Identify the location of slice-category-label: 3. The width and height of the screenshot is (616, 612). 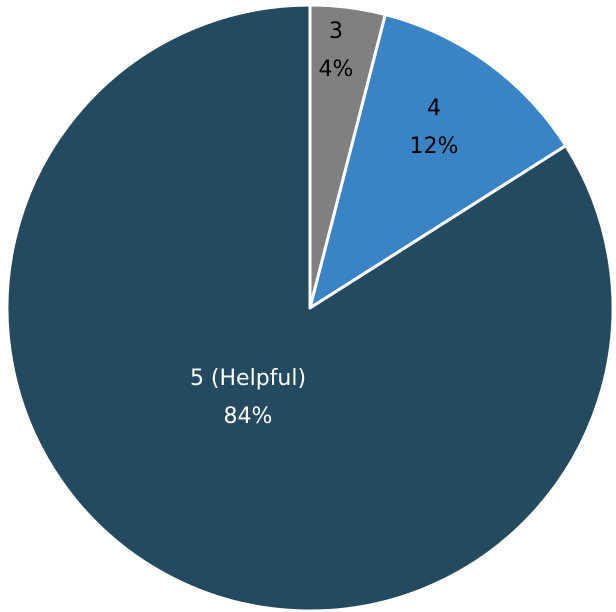
(336, 31).